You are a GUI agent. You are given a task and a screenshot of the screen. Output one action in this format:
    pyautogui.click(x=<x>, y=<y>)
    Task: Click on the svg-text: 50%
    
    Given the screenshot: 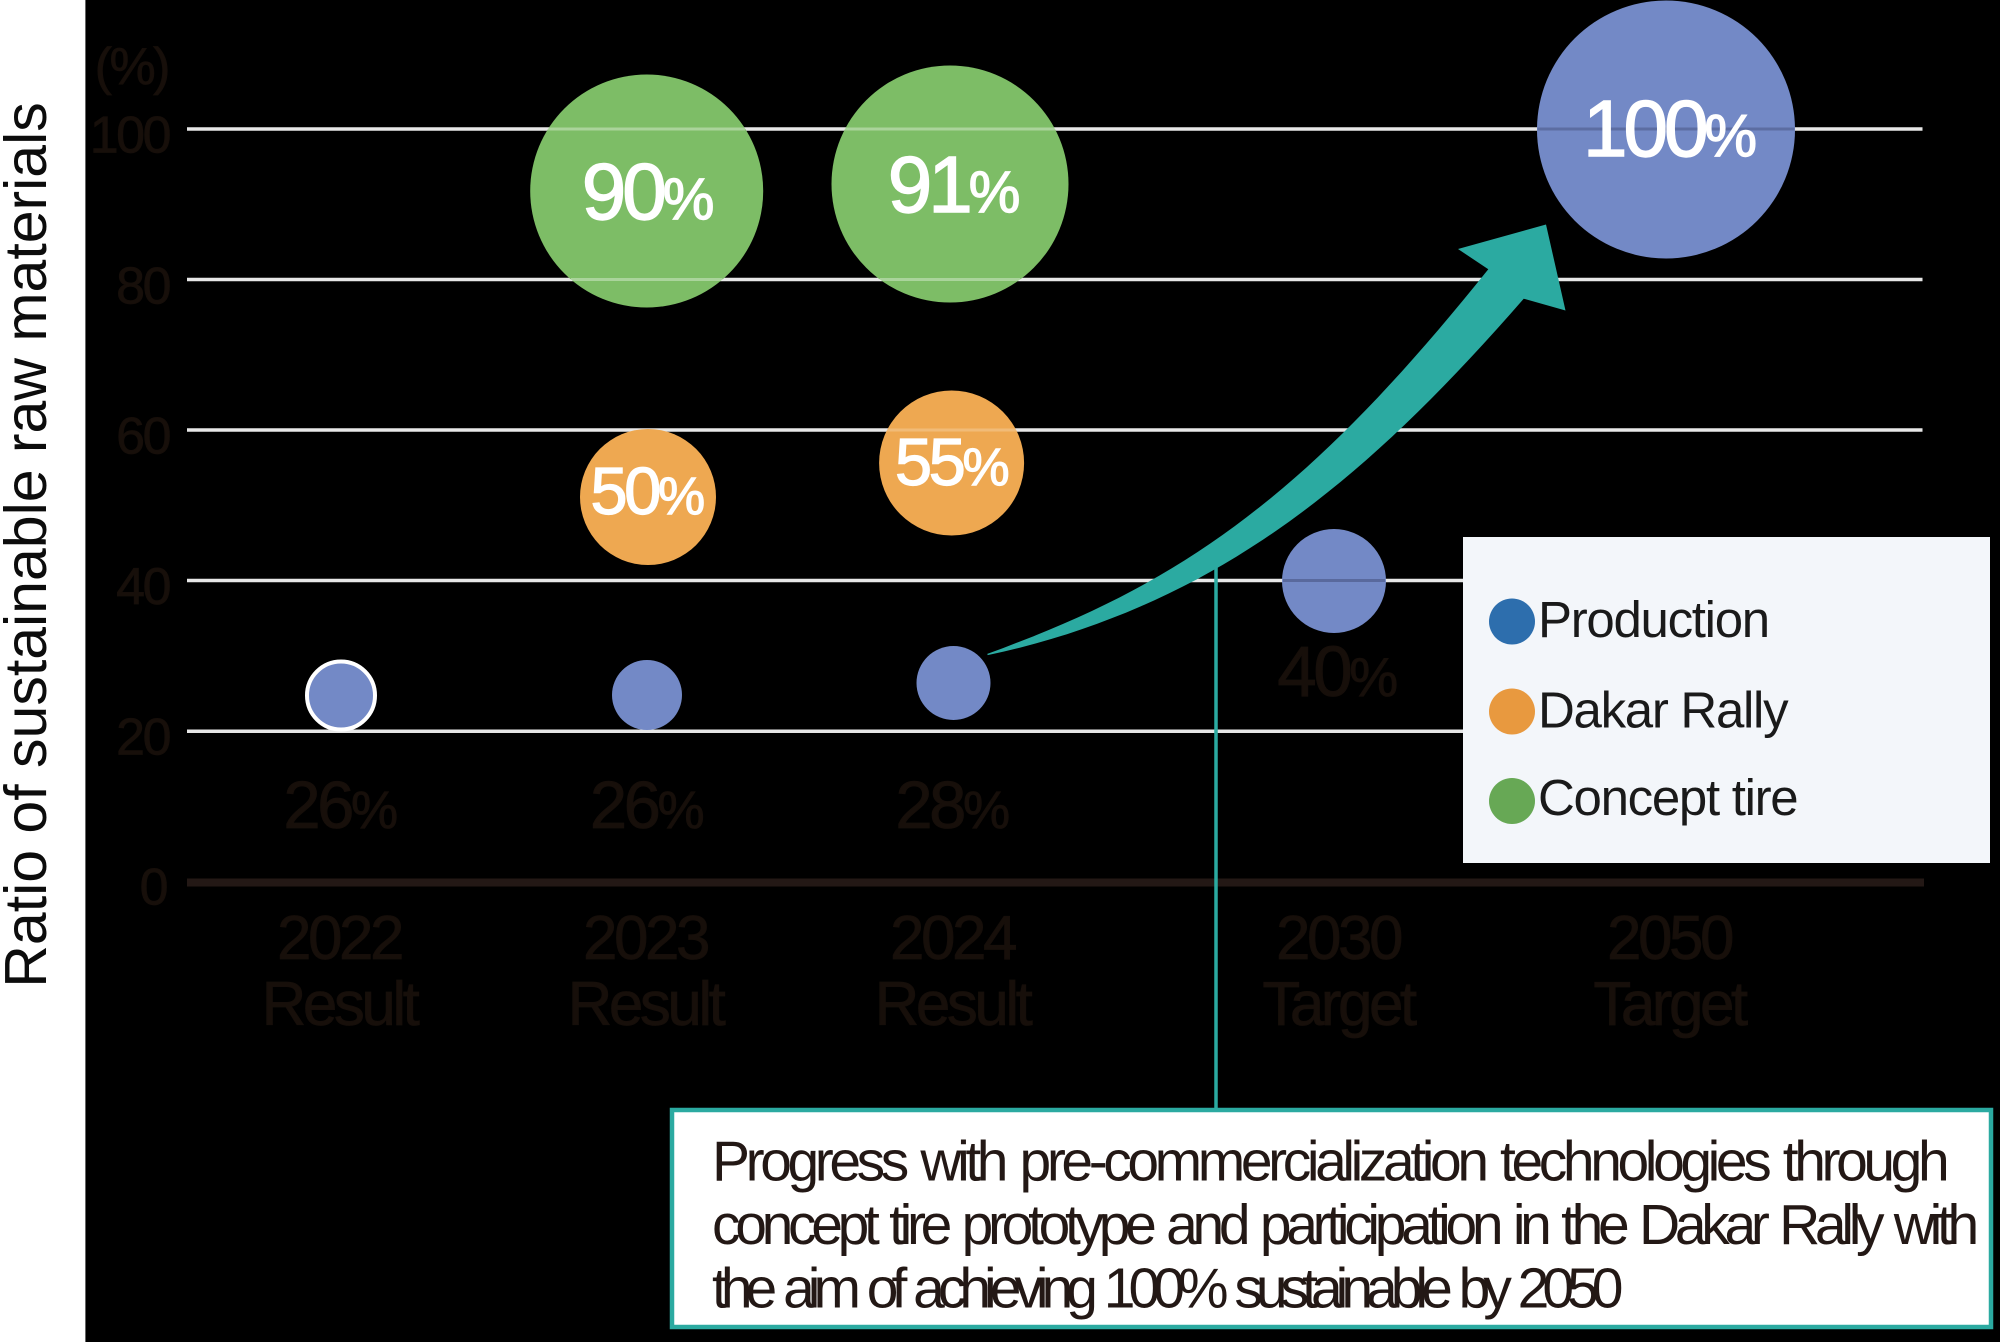 What is the action you would take?
    pyautogui.click(x=647, y=491)
    